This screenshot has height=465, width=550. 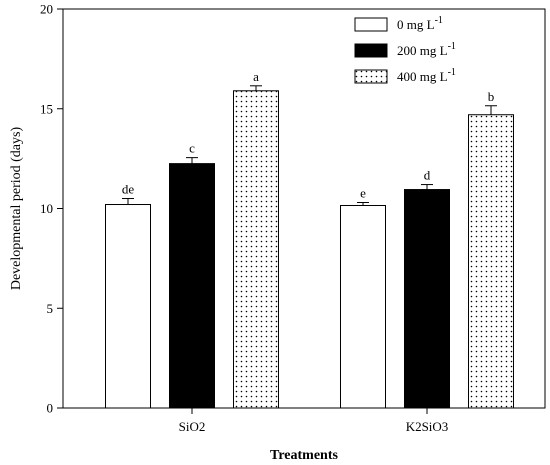 What do you see at coordinates (192, 426) in the screenshot?
I see `x-tick-label: SiO2` at bounding box center [192, 426].